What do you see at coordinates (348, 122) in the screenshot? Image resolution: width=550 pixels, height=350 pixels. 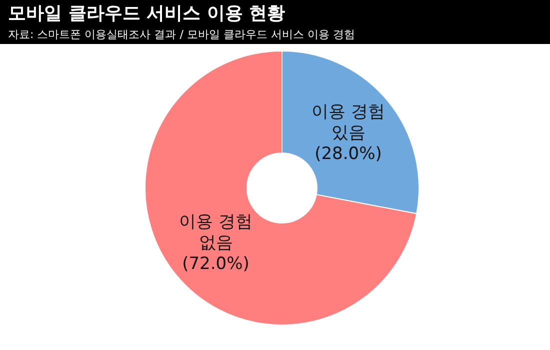 I see `slice-label: 이용 경험 있음` at bounding box center [348, 122].